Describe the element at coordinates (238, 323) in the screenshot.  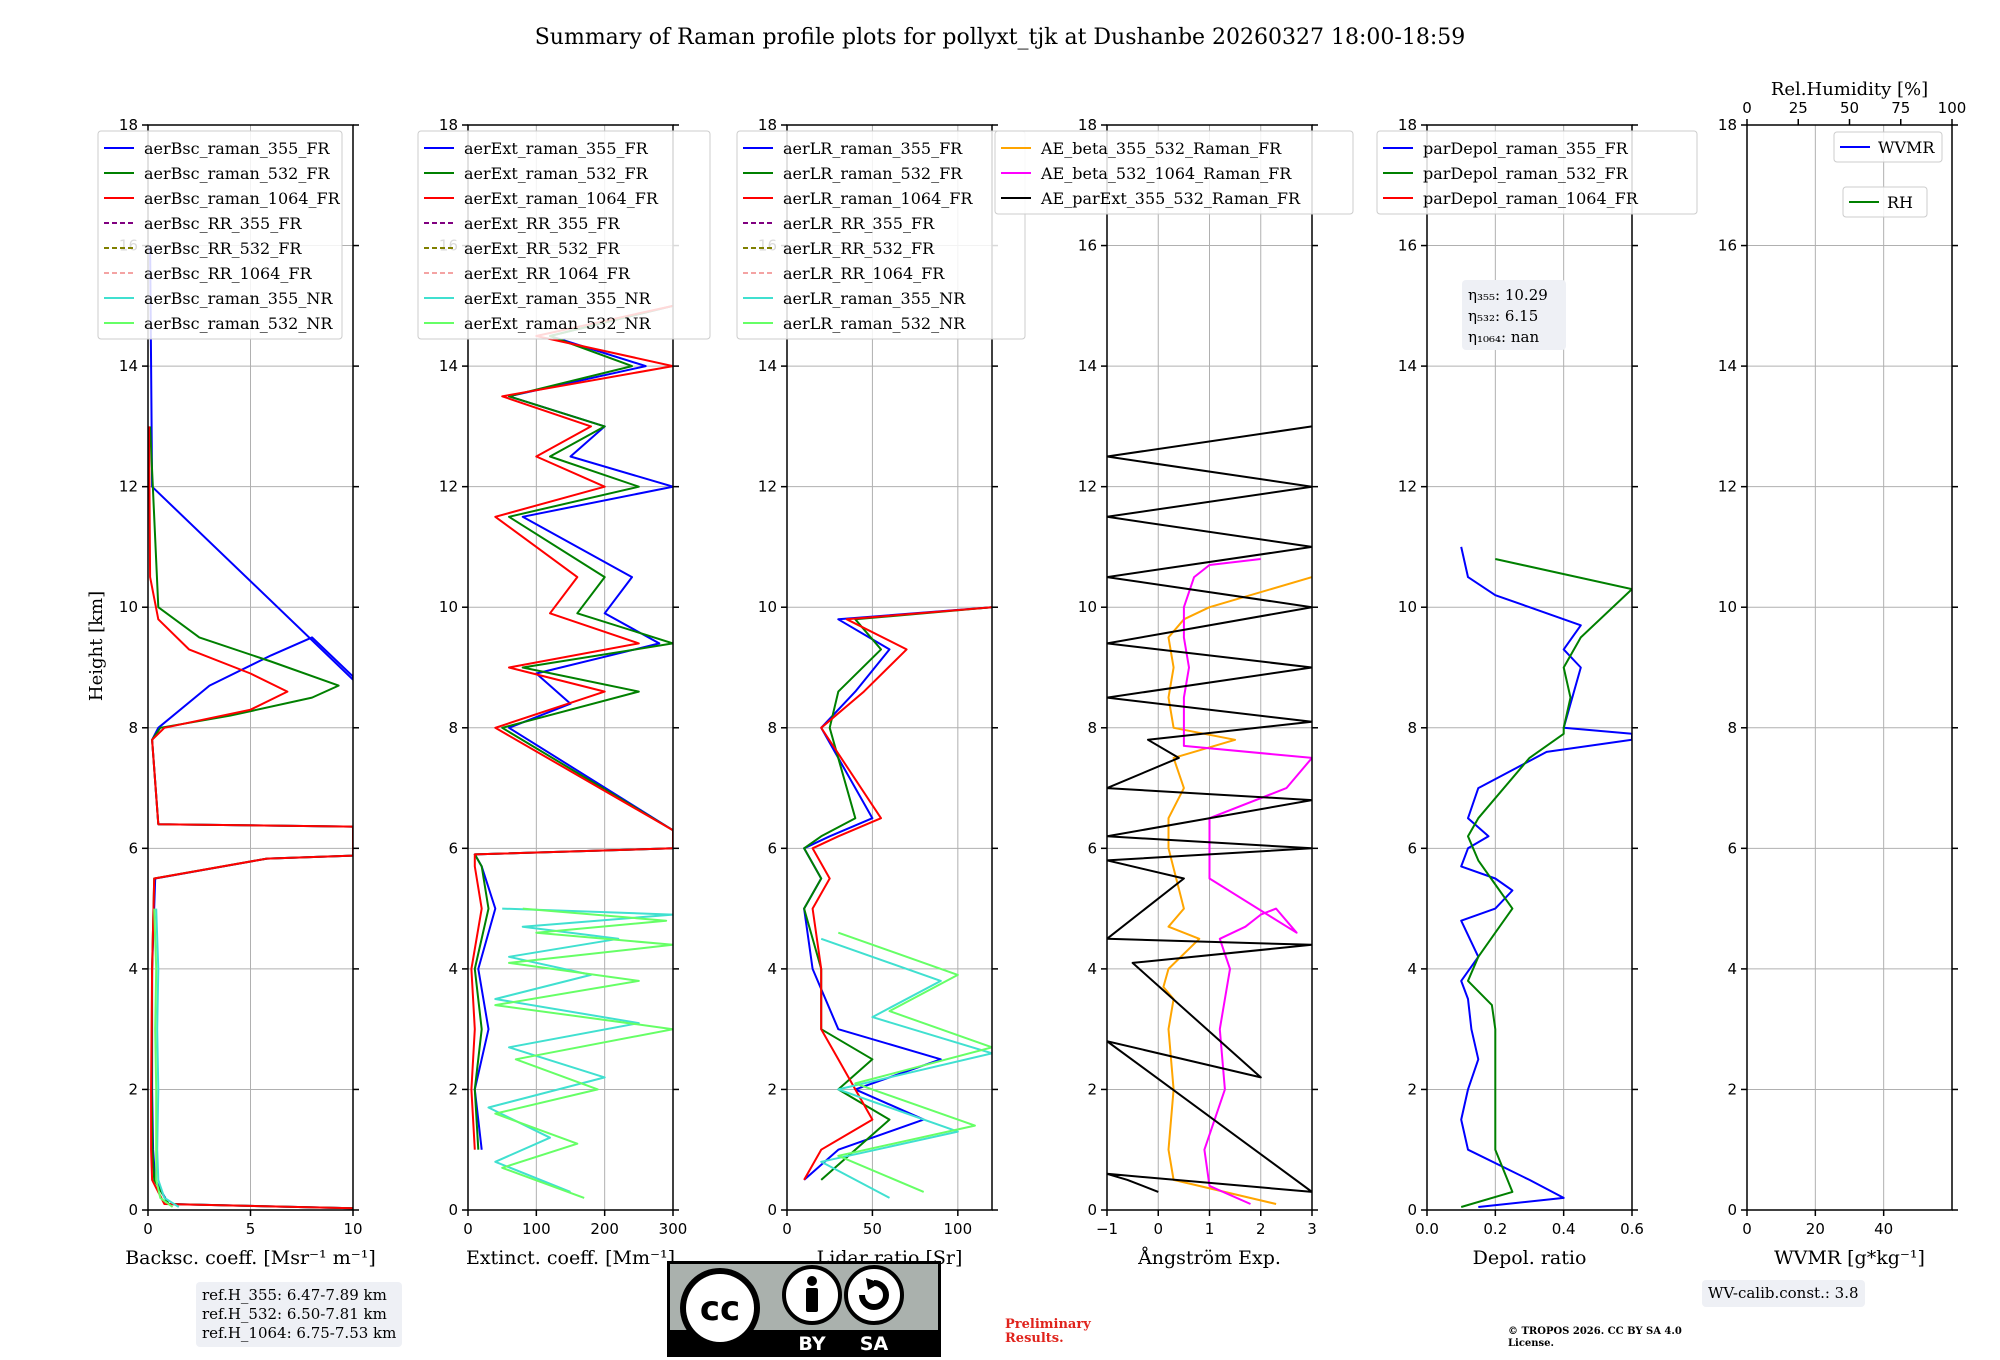
I see `legend-label: aerBsc_raman_532_NR` at that location.